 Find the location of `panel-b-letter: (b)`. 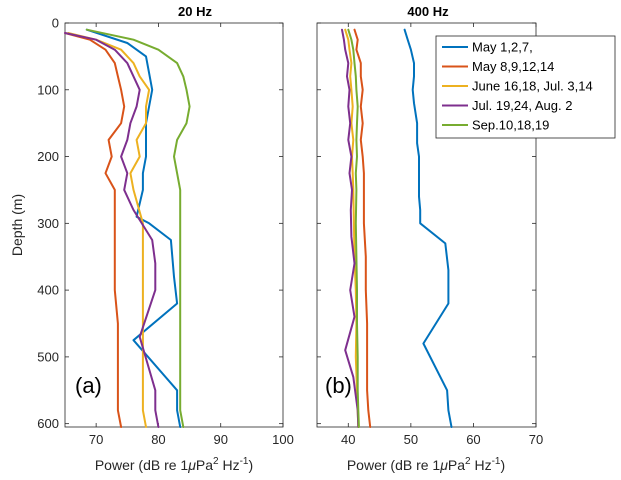

panel-b-letter: (b) is located at coordinates (338, 385).